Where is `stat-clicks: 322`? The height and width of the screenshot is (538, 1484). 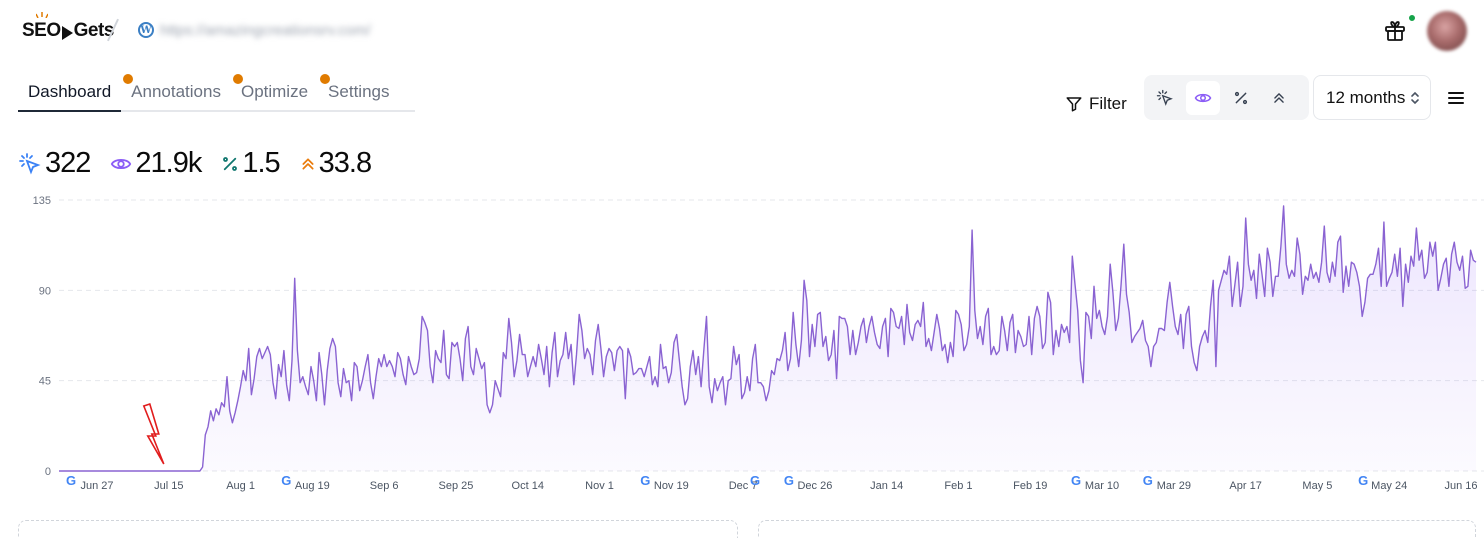 stat-clicks: 322 is located at coordinates (54, 163).